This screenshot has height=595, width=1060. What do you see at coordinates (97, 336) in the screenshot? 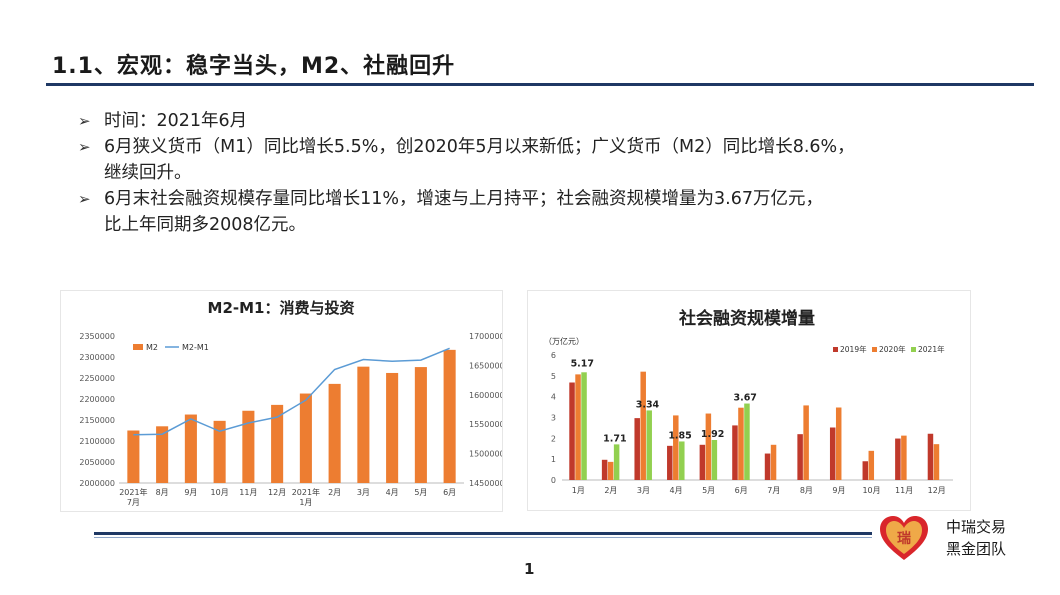
I see `y-left-tick-label: 2350000` at bounding box center [97, 336].